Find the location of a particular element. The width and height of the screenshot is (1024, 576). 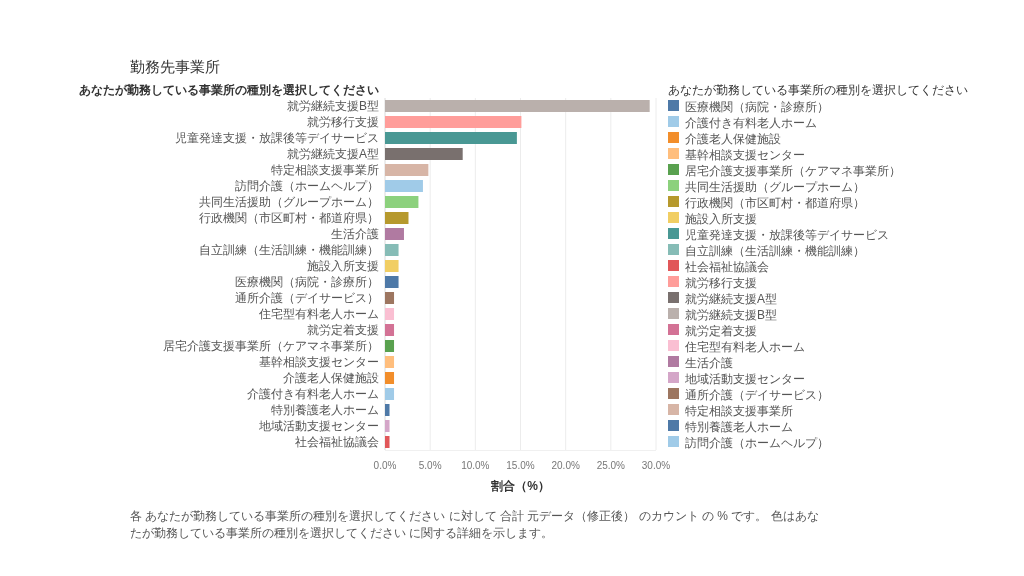

legend-label: 訪問介護（ホームヘルプ） is located at coordinates (757, 442).